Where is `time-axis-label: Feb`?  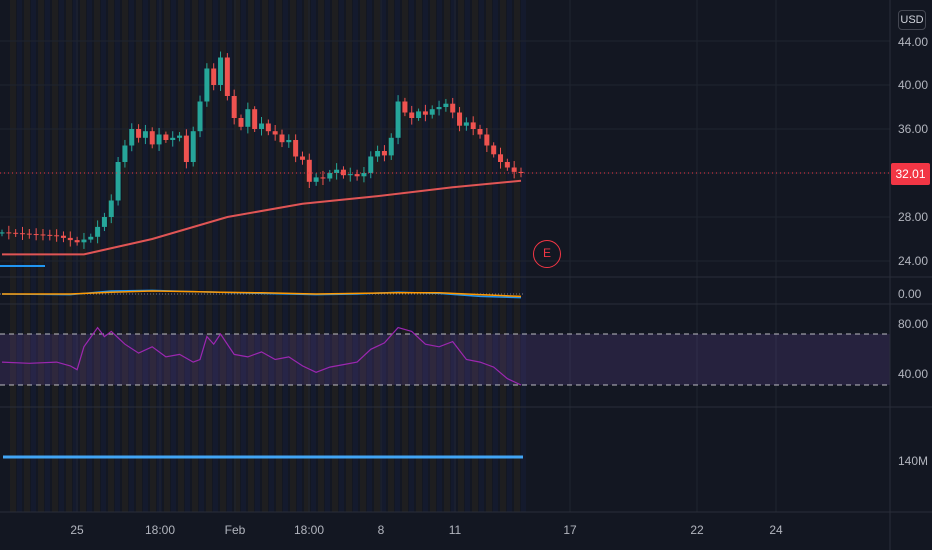
time-axis-label: Feb is located at coordinates (235, 530).